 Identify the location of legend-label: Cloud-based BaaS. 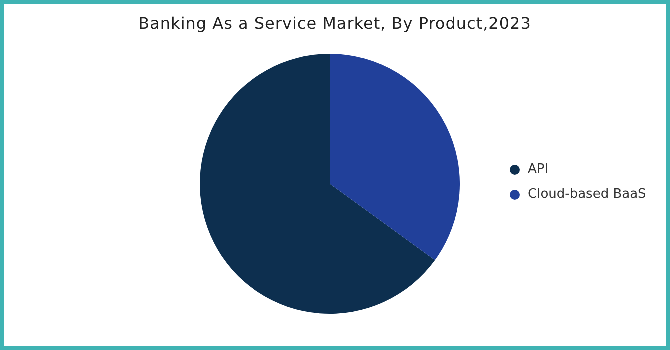
(587, 194).